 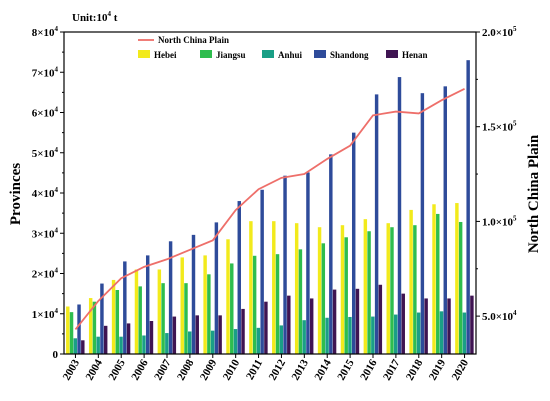 What do you see at coordinates (228, 296) in the screenshot?
I see `bar-hebei-2010` at bounding box center [228, 296].